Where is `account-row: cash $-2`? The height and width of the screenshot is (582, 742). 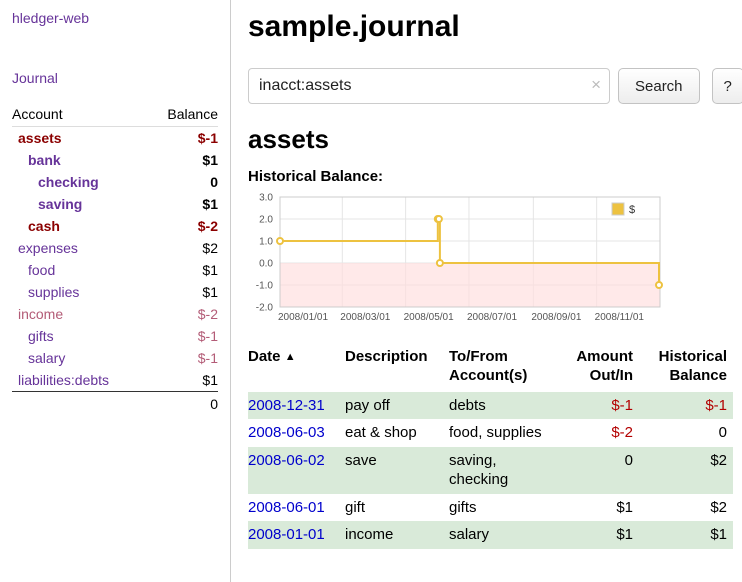 account-row: cash $-2 is located at coordinates (115, 226).